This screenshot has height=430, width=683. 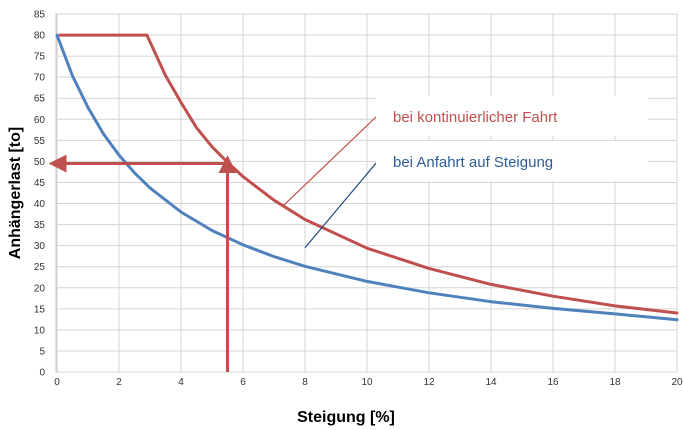 I want to click on y-tick-label: 50, so click(x=40, y=162).